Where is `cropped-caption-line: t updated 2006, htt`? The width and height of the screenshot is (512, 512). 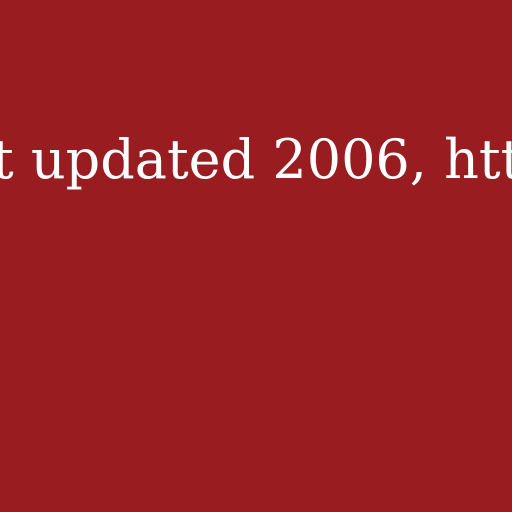 cropped-caption-line: t updated 2006, htt is located at coordinates (256, 160).